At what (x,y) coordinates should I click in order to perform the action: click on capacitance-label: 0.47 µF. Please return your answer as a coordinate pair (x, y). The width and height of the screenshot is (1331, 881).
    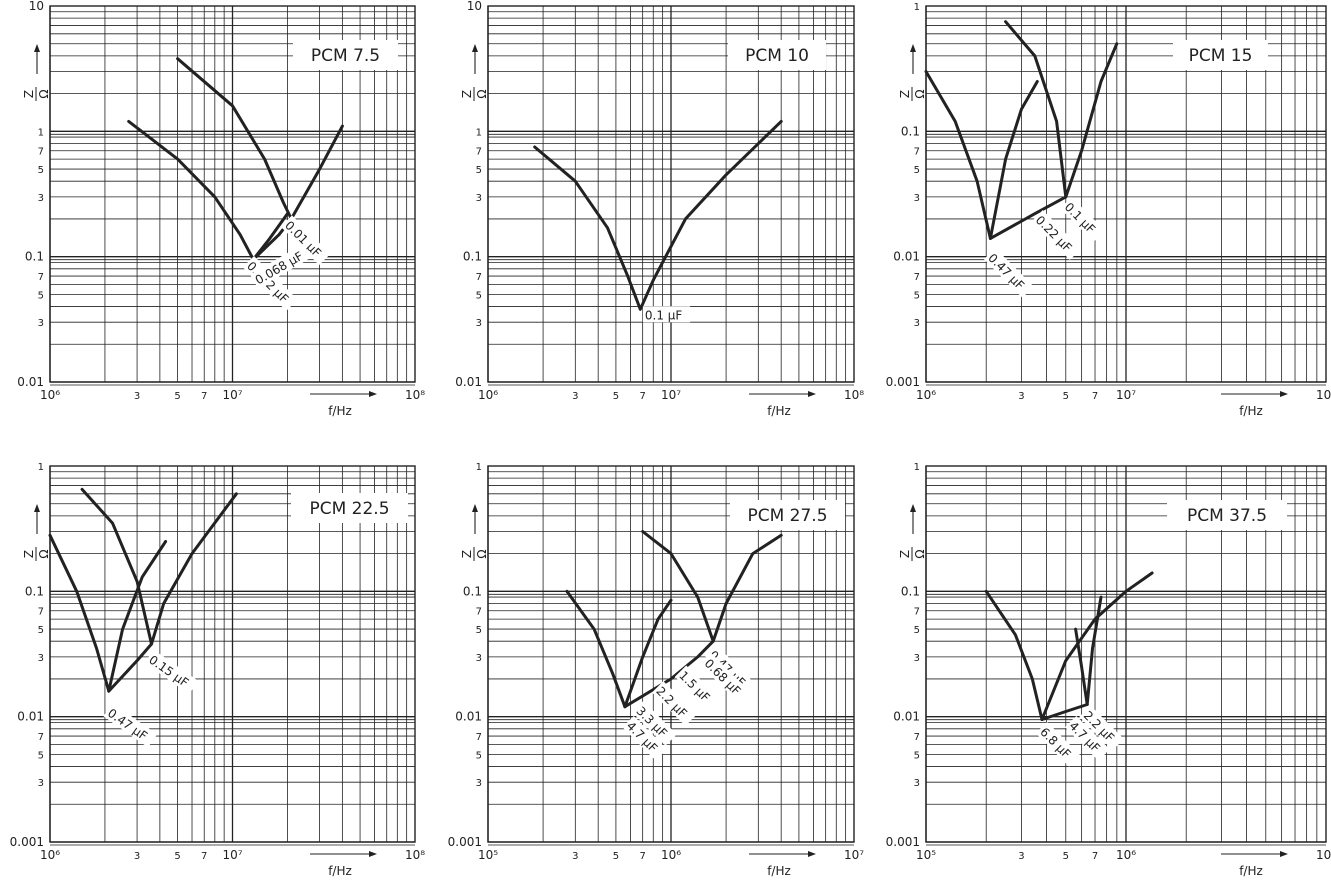
    Looking at the image, I should click on (130, 725).